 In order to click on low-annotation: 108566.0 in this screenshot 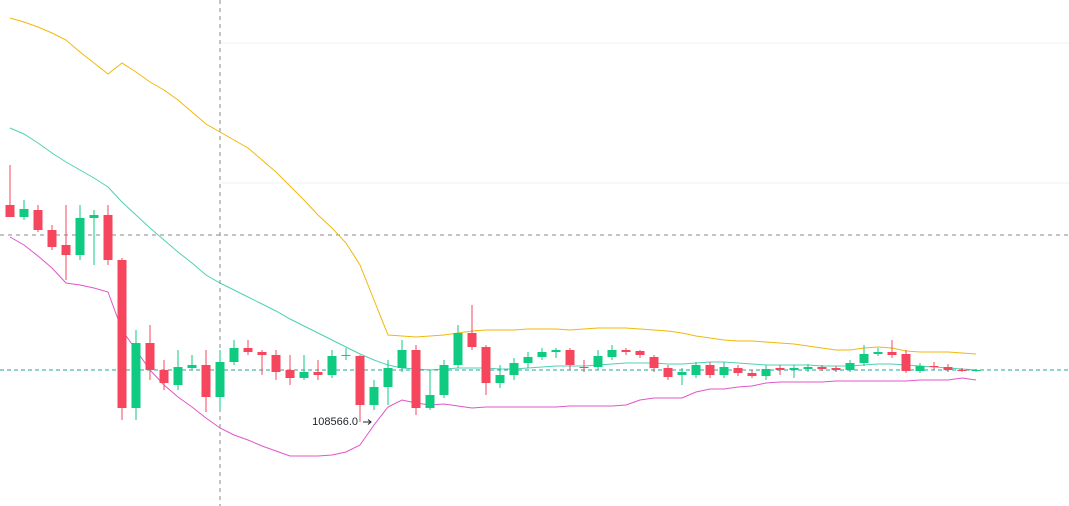, I will do `click(335, 422)`.